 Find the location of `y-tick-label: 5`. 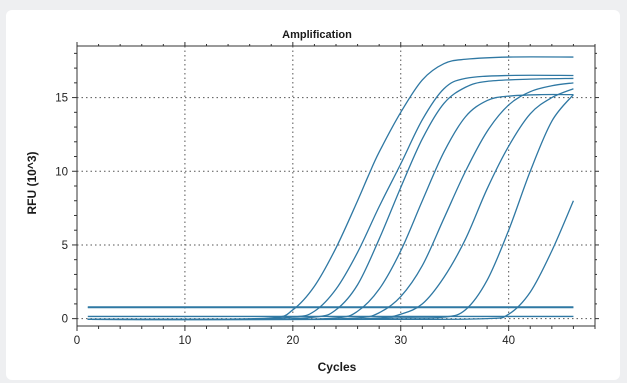

y-tick-label: 5 is located at coordinates (65, 246).